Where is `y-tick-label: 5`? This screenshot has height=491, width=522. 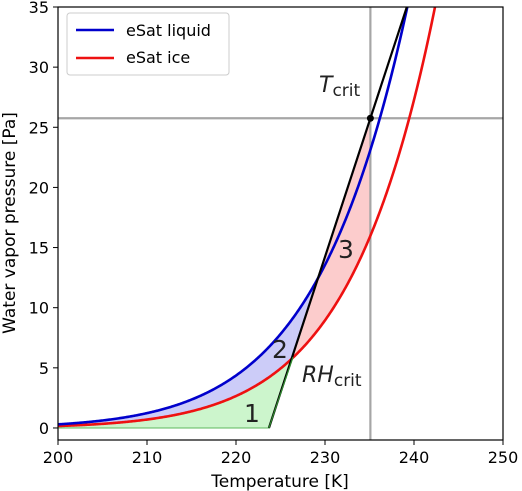
y-tick-label: 5 is located at coordinates (44, 368).